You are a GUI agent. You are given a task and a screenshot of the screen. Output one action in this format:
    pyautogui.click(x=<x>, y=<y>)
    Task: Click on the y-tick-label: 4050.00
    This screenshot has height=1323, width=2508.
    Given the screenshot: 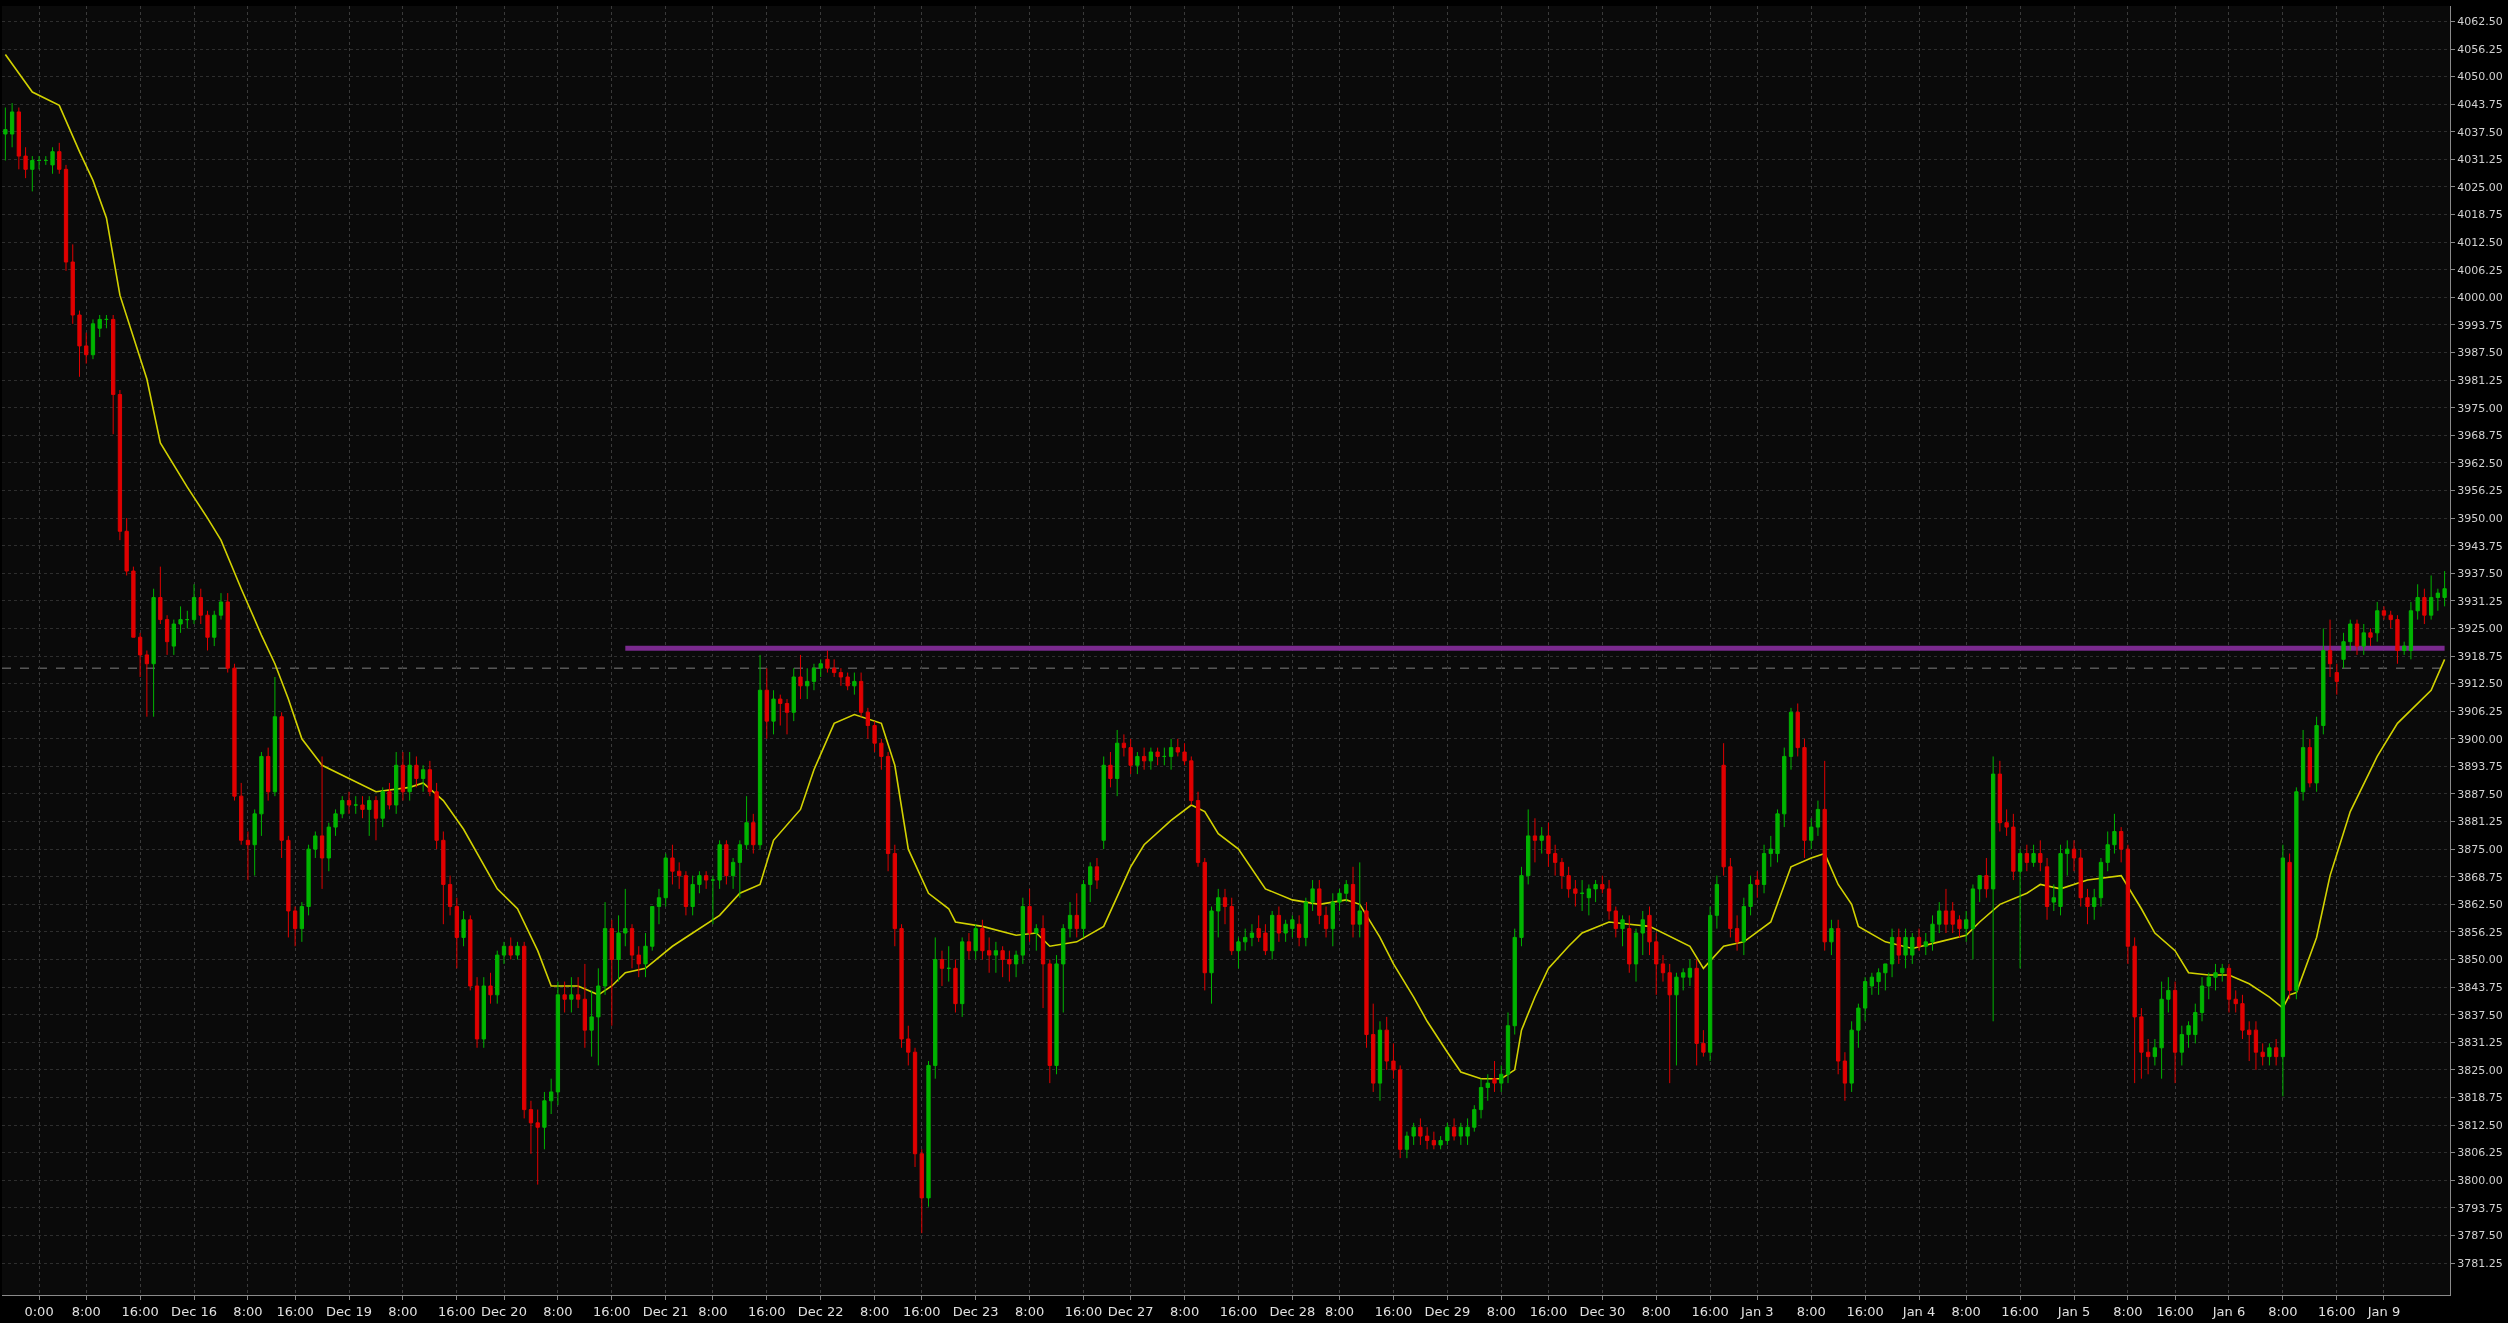 What is the action you would take?
    pyautogui.click(x=2480, y=77)
    